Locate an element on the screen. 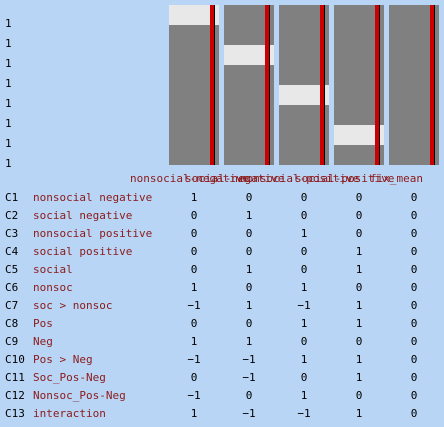  contrast-name: nonsocial positive is located at coordinates (93, 233).